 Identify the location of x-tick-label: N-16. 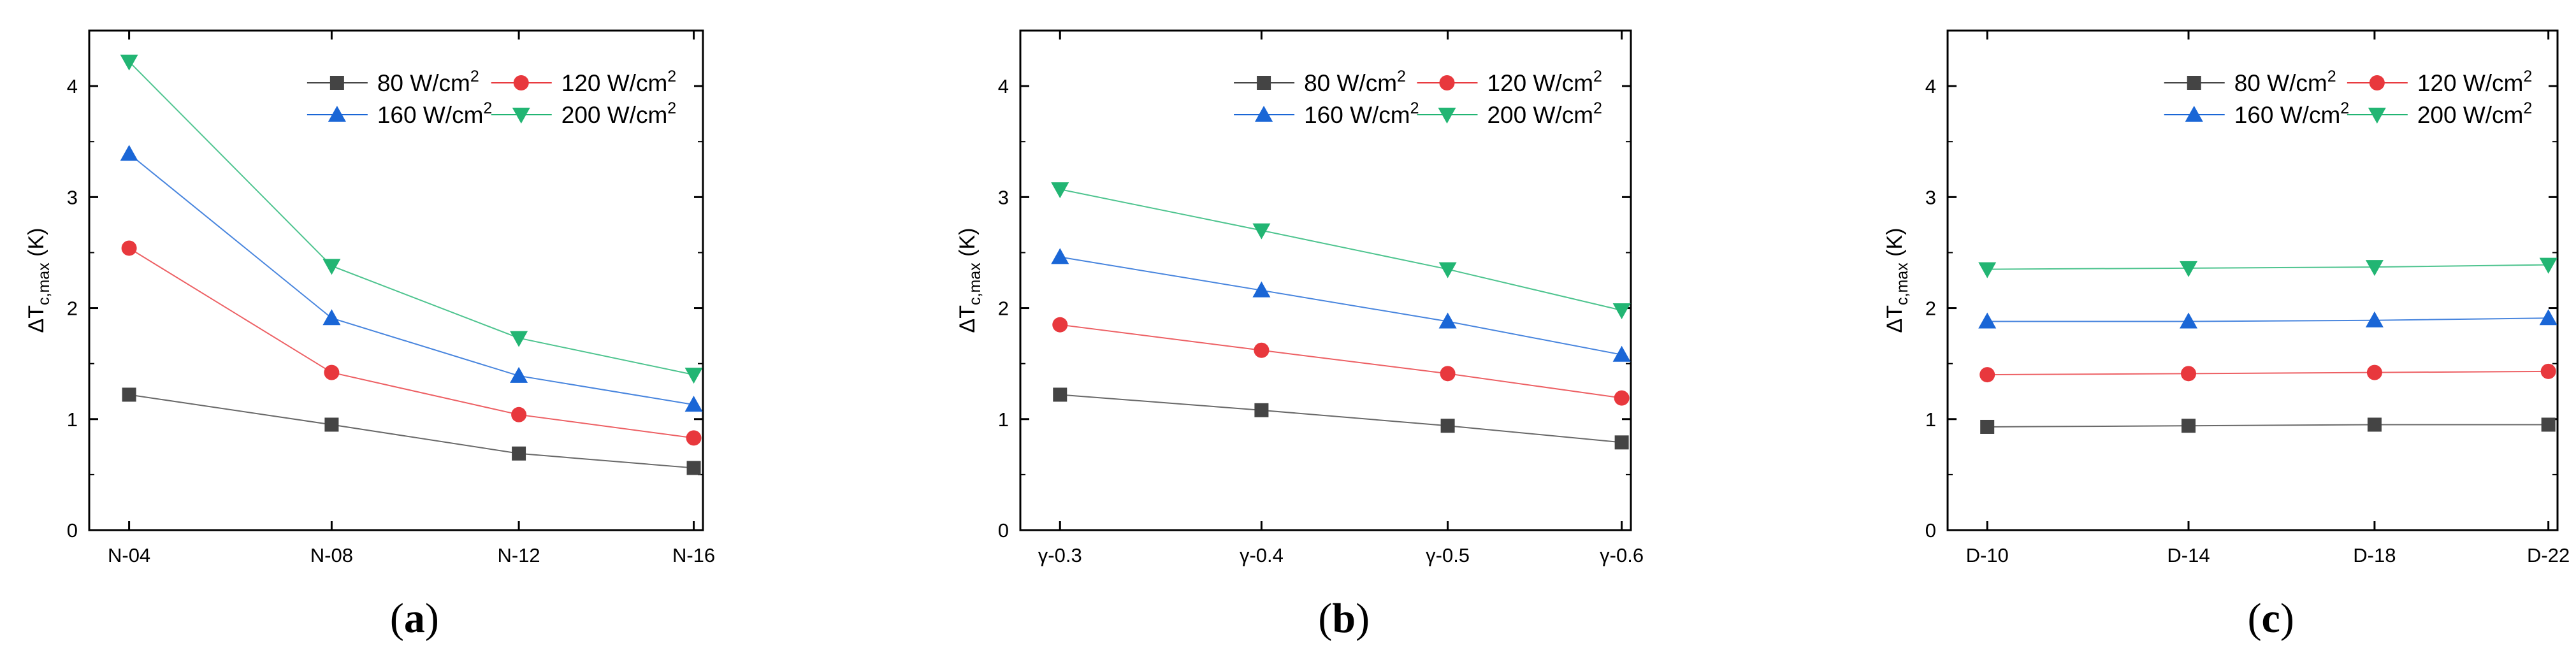
(693, 555).